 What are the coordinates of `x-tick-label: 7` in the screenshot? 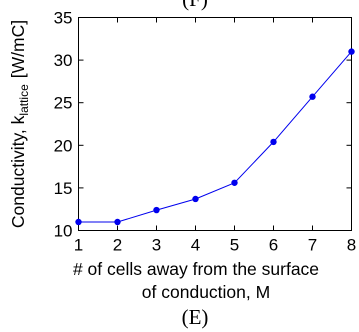 It's located at (312, 245).